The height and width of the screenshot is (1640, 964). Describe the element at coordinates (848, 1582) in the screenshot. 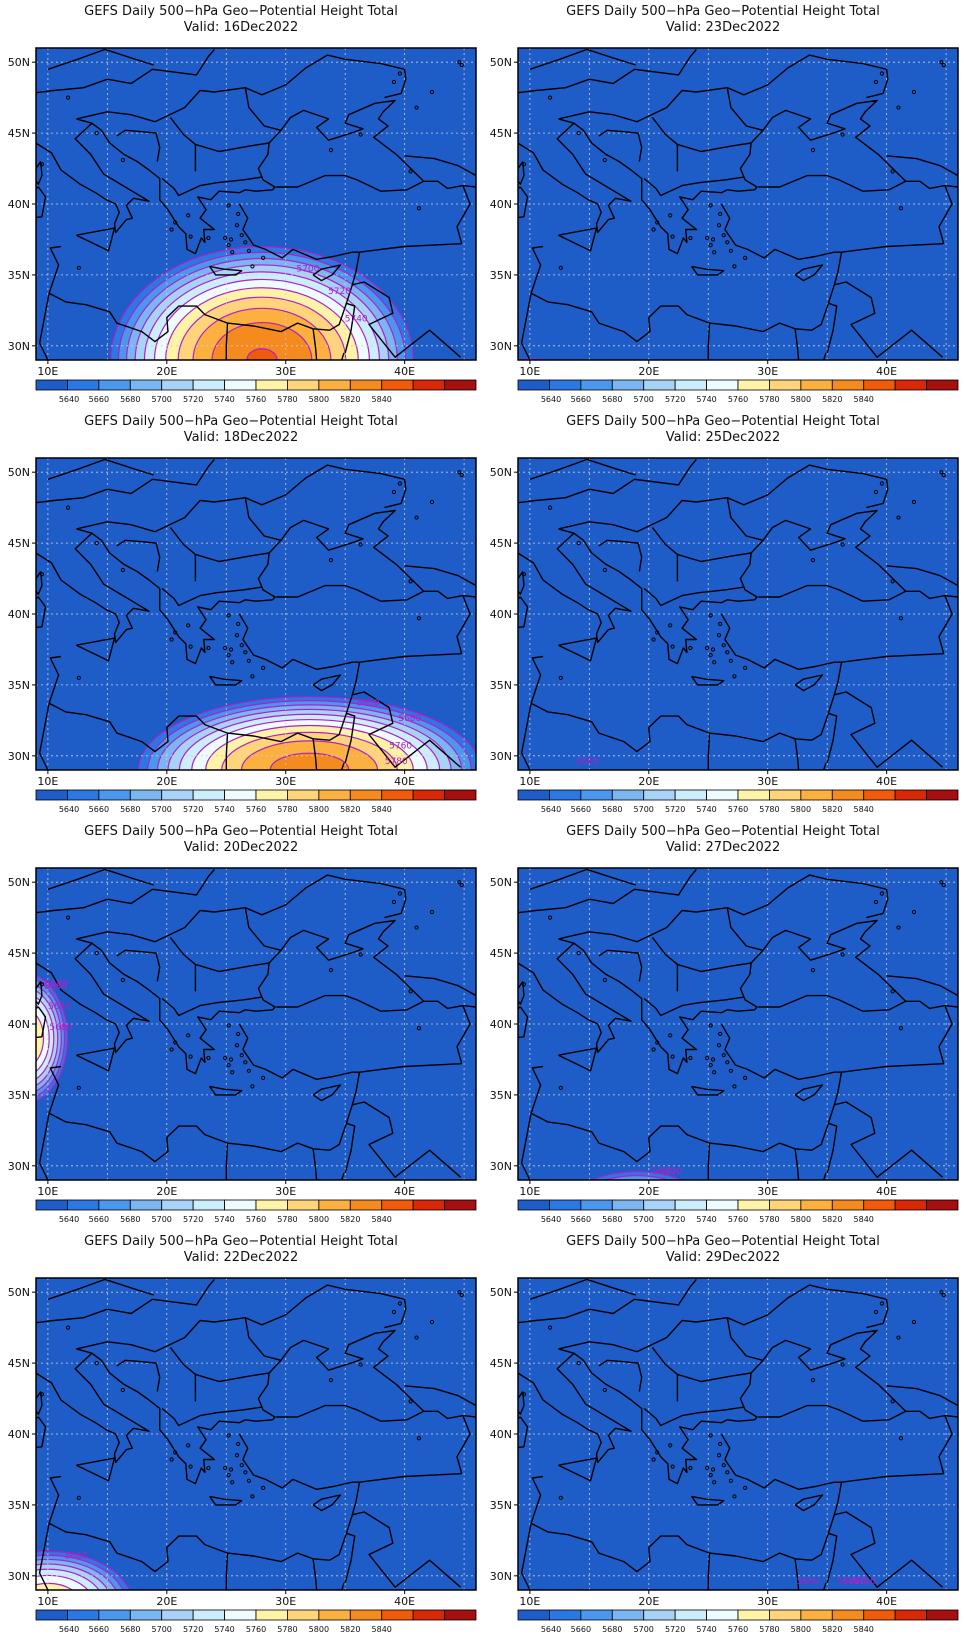

I see `contour-label: 5680` at that location.